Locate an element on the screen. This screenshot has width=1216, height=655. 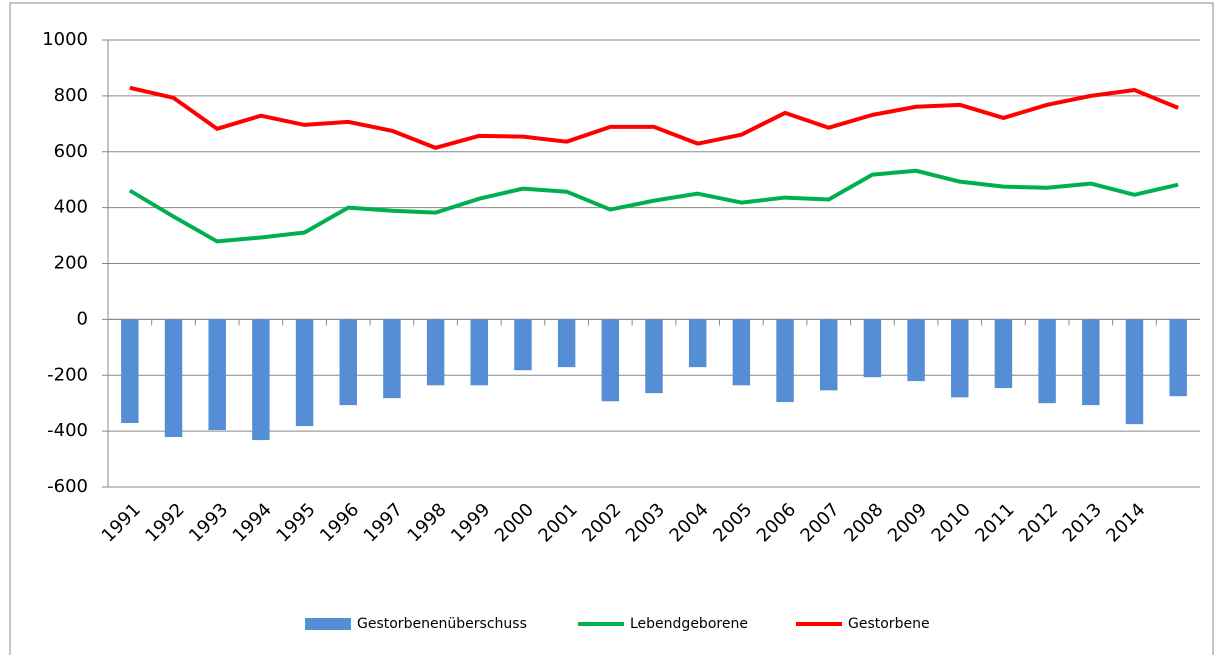
y-tick-label: 1000 is located at coordinates (65, 39).